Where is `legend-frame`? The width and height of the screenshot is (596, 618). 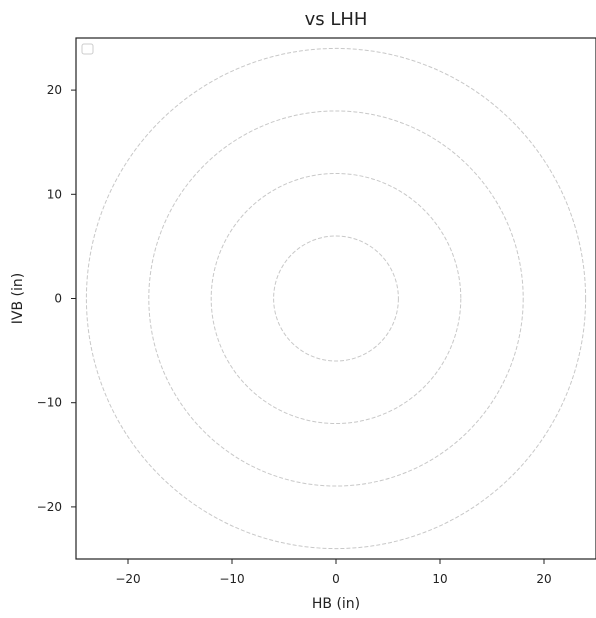
legend-frame is located at coordinates (87, 49).